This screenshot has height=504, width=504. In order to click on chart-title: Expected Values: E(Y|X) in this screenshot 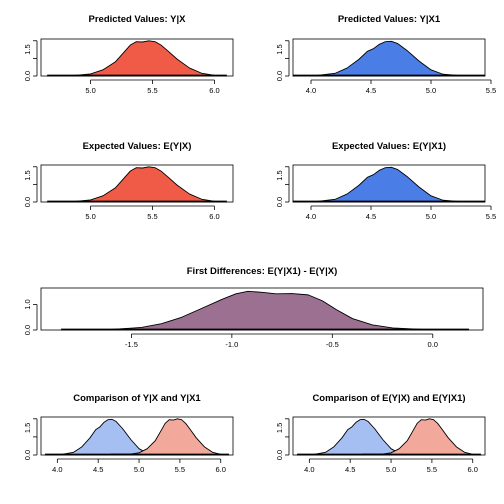, I will do `click(137, 146)`.